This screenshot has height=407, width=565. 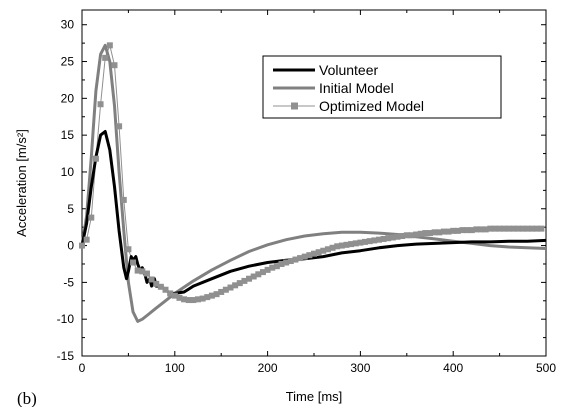 I want to click on panel-label: (b), so click(x=27, y=398).